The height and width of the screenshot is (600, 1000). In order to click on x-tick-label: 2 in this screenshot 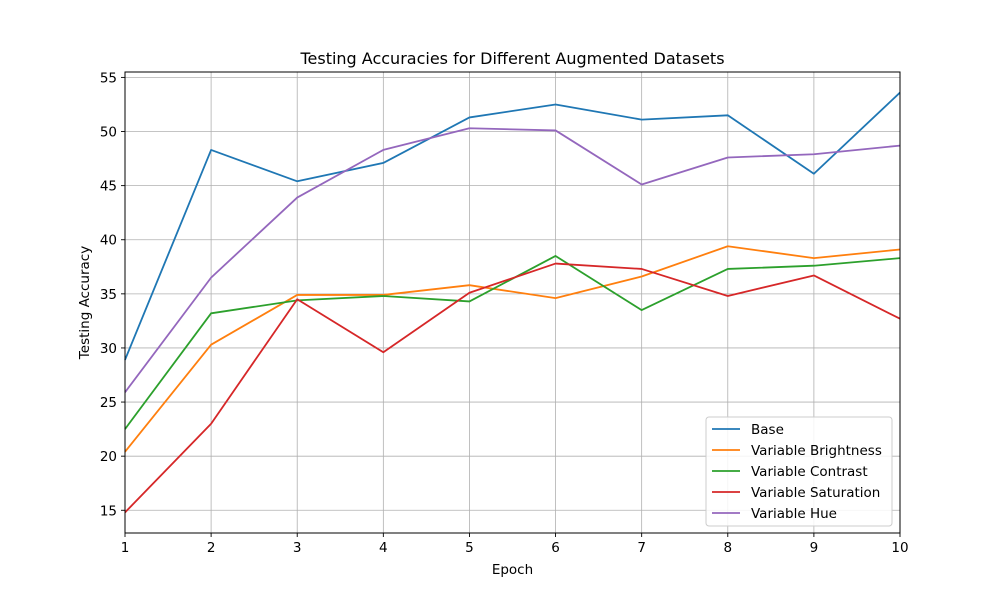, I will do `click(211, 548)`.